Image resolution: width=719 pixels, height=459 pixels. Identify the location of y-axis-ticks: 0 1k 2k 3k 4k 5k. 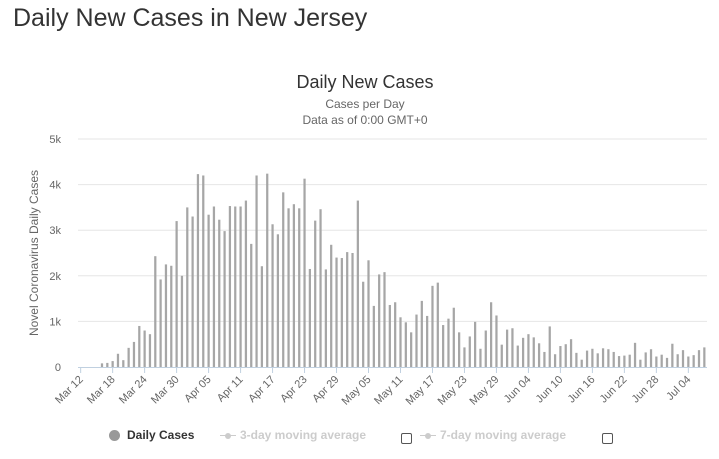
(55, 254).